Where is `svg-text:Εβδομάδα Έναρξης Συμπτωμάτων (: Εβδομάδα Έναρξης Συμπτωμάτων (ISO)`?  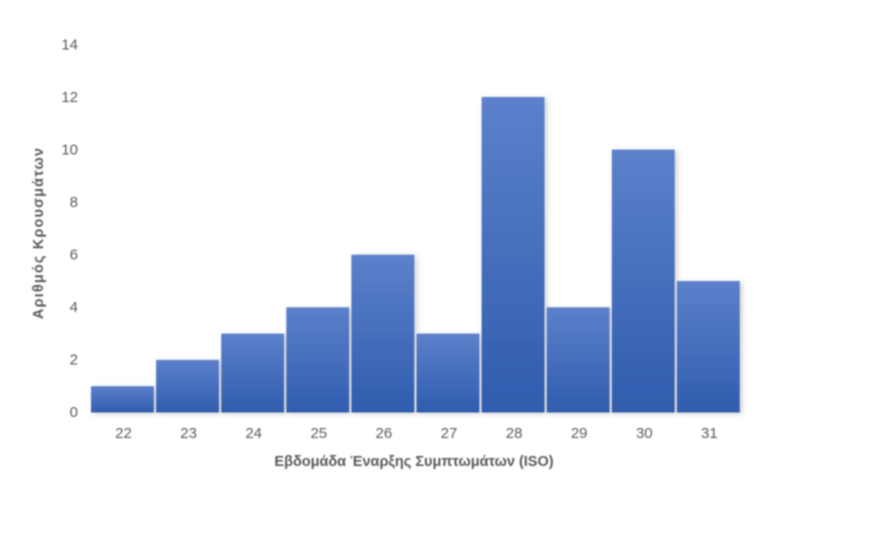
svg-text:Εβδομάδα Έναρξης Συμπτωμάτων (: Εβδομάδα Έναρξης Συμπτωμάτων (ISO) is located at coordinates (413, 462).